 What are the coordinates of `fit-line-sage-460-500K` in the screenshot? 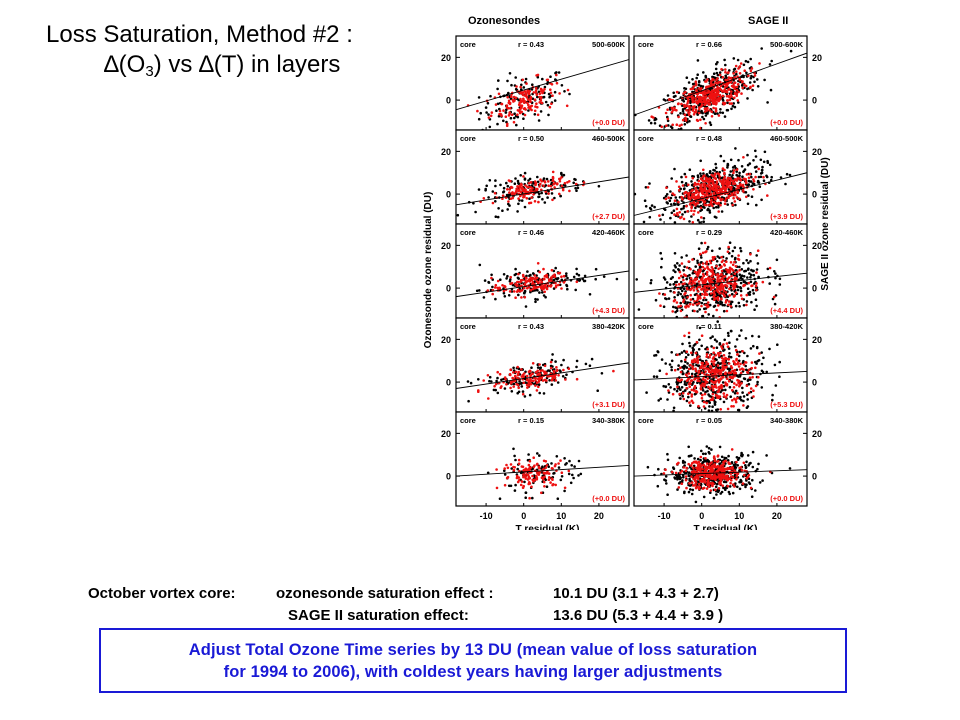 It's located at (720, 194).